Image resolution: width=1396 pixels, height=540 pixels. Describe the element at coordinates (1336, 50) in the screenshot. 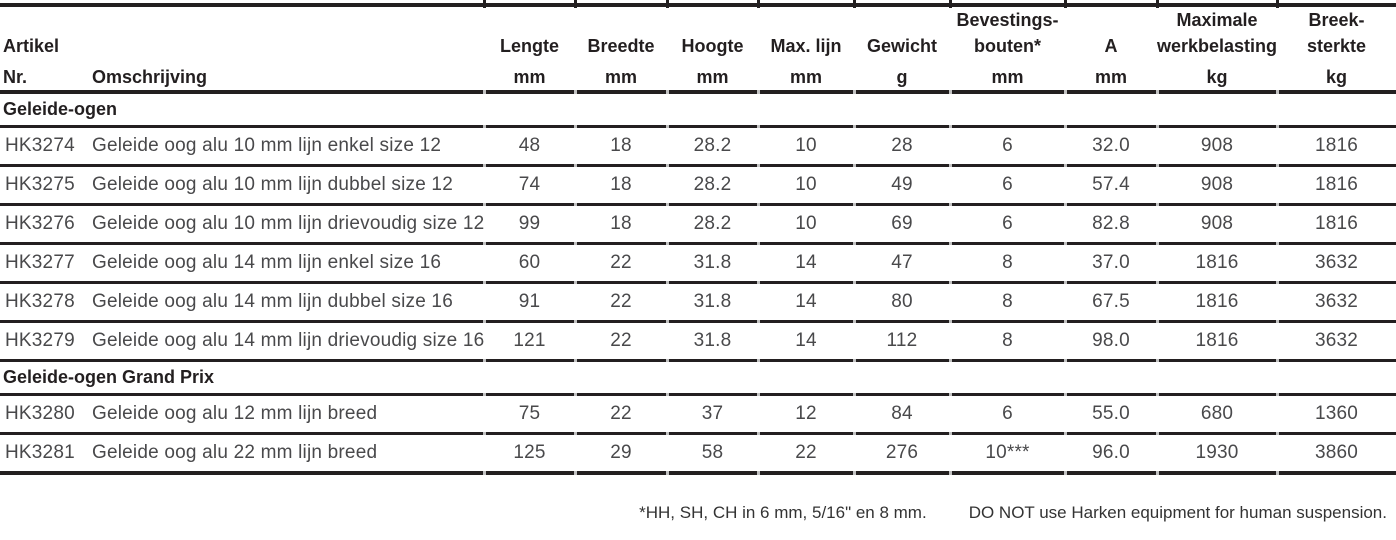

I see `column-header-breeksterkte: Breek-sterkte kg` at that location.